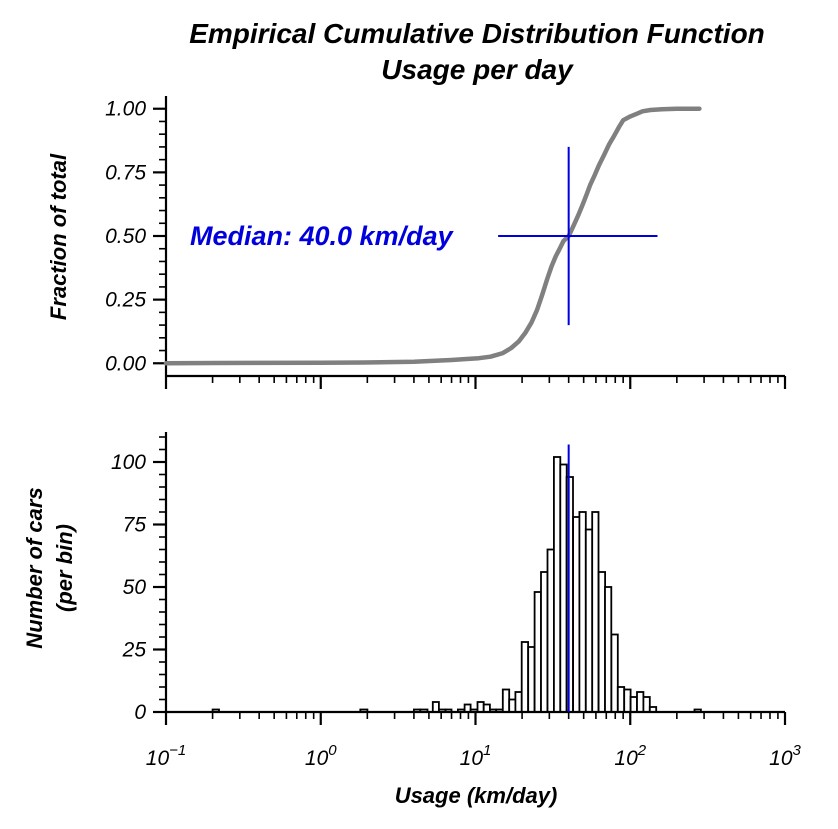 The height and width of the screenshot is (829, 838). What do you see at coordinates (135, 587) in the screenshot?
I see `bottom-y-tick-label: 50` at bounding box center [135, 587].